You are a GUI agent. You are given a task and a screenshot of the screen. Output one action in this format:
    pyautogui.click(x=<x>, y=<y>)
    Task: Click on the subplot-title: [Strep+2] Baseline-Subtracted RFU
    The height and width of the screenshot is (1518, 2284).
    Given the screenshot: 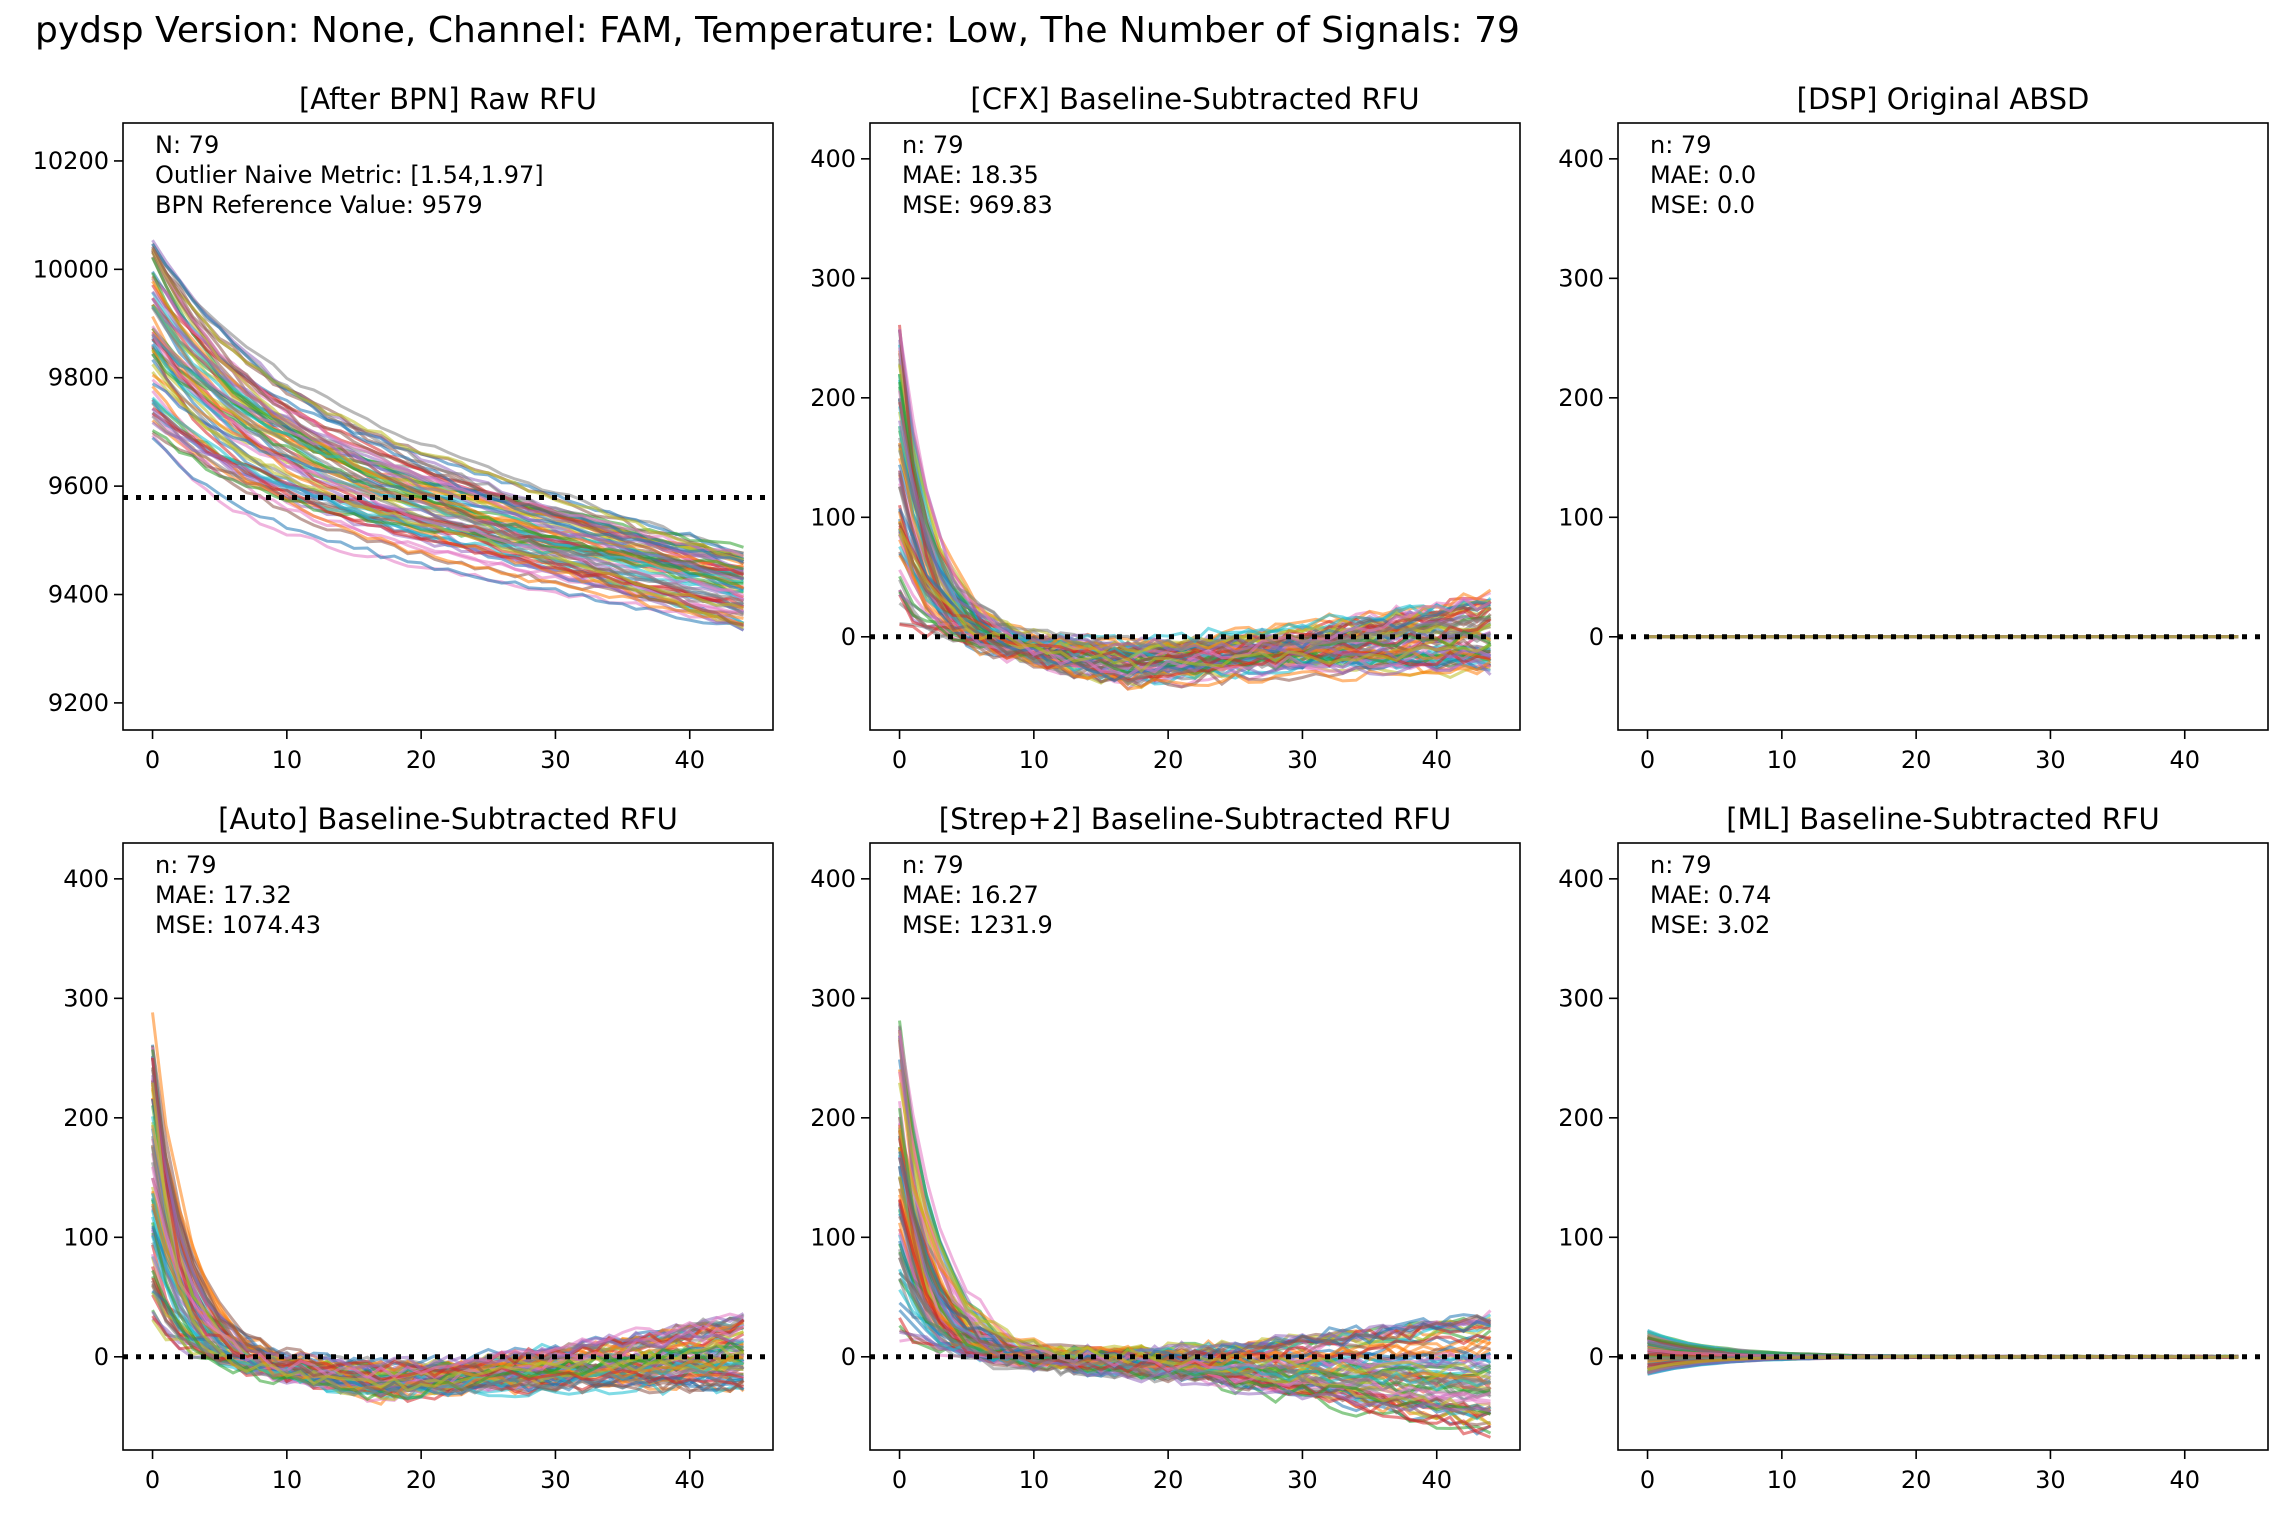 What is the action you would take?
    pyautogui.click(x=1195, y=819)
    